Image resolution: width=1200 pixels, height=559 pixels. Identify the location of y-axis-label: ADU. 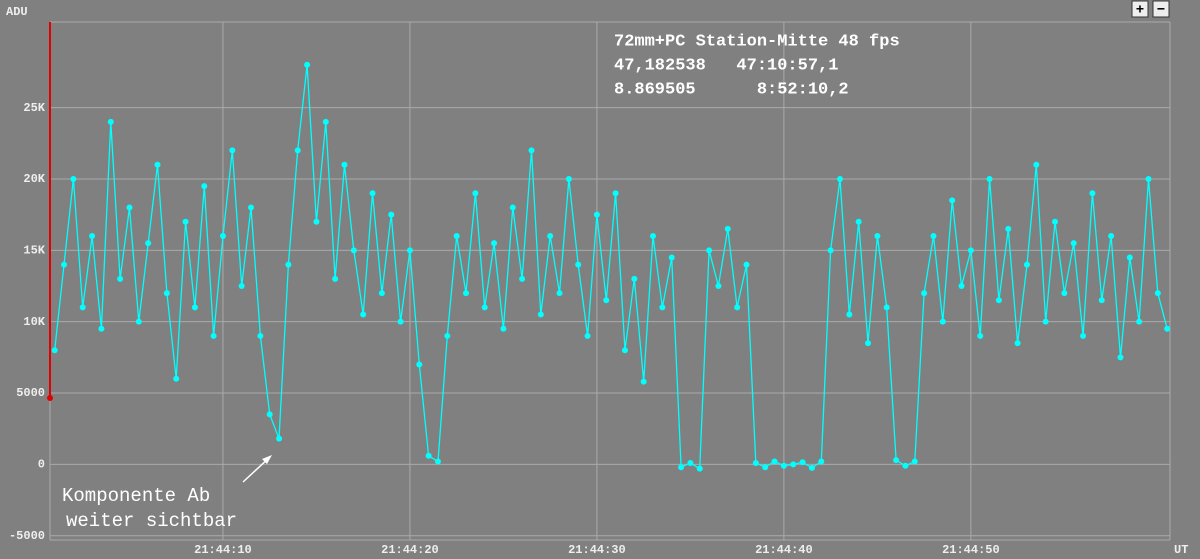
(17, 12).